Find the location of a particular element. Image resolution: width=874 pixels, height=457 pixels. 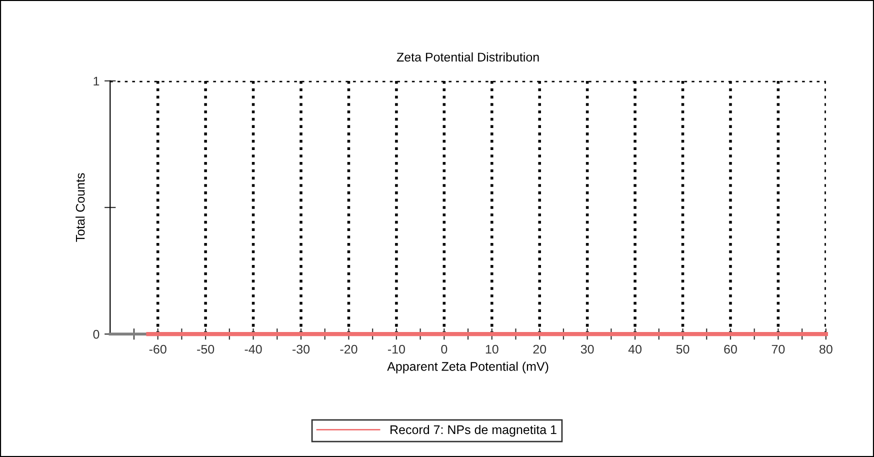

x-tick-label: -50 is located at coordinates (205, 349).